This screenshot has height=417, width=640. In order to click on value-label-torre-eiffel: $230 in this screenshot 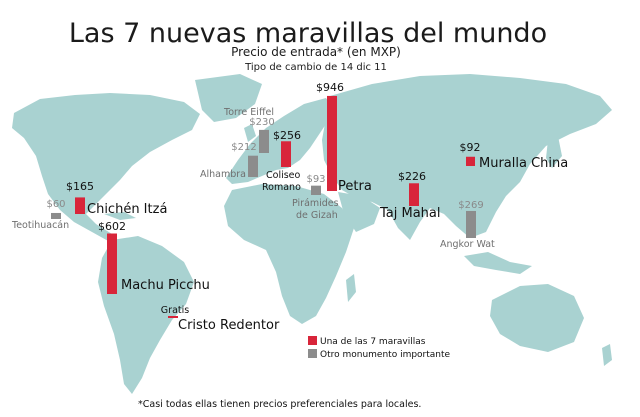, I will do `click(261, 122)`.